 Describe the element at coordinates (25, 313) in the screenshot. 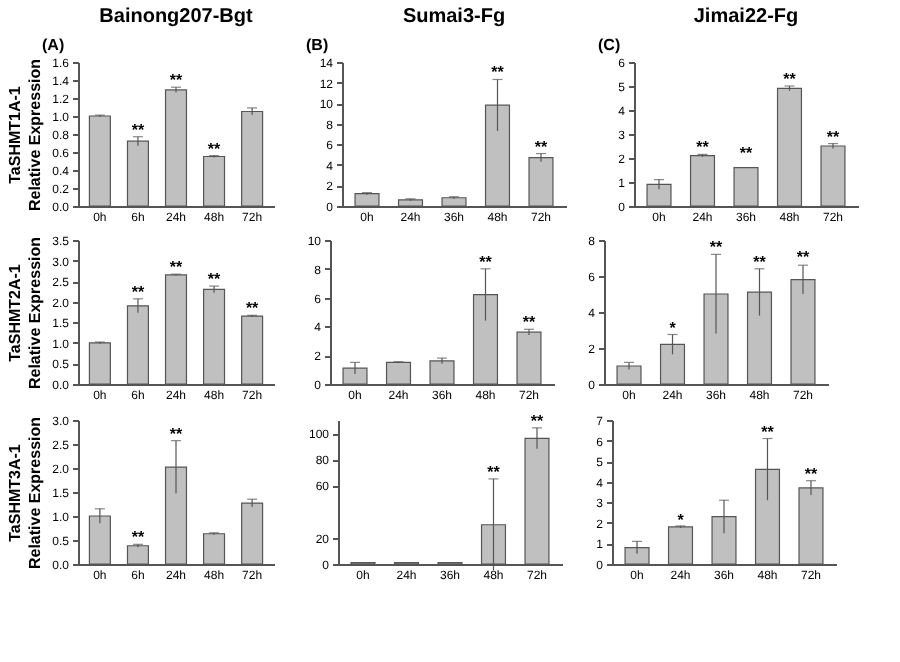

I see `y-axis-title: TaSHMT2A-1 Relative Expression` at that location.